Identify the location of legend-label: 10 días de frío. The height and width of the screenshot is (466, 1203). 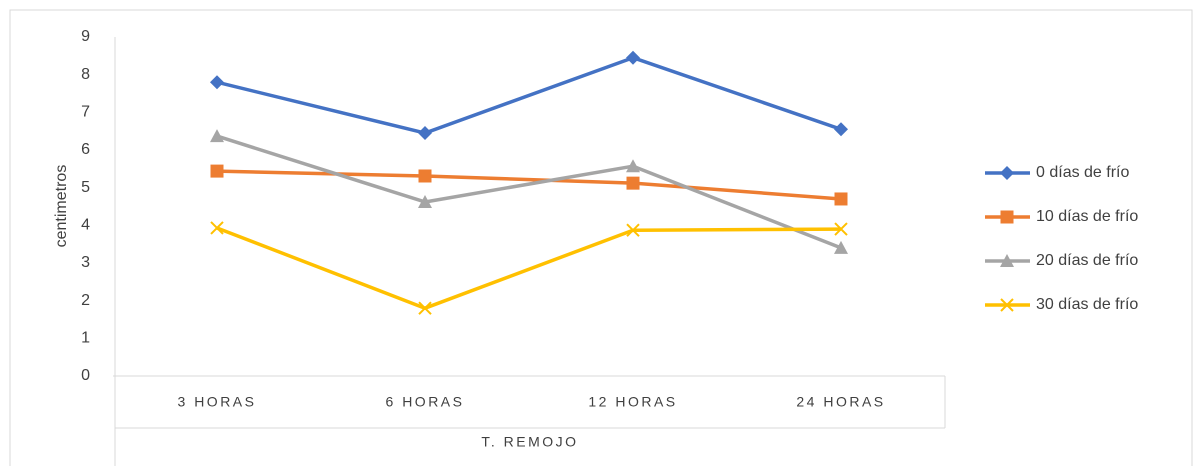
(1087, 216).